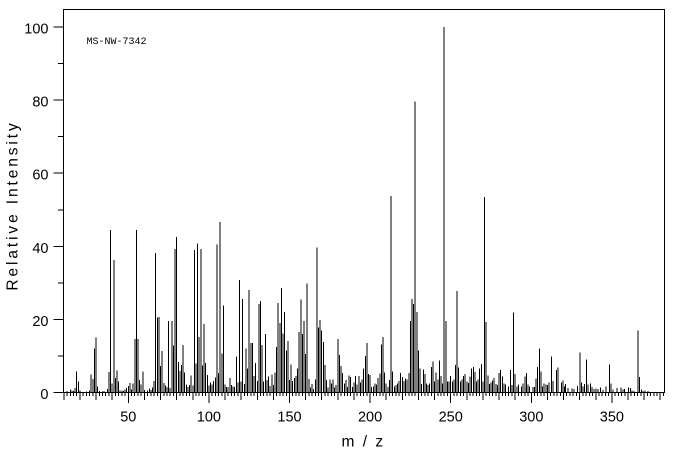  What do you see at coordinates (40, 322) in the screenshot?
I see `svg-text: 20` at bounding box center [40, 322].